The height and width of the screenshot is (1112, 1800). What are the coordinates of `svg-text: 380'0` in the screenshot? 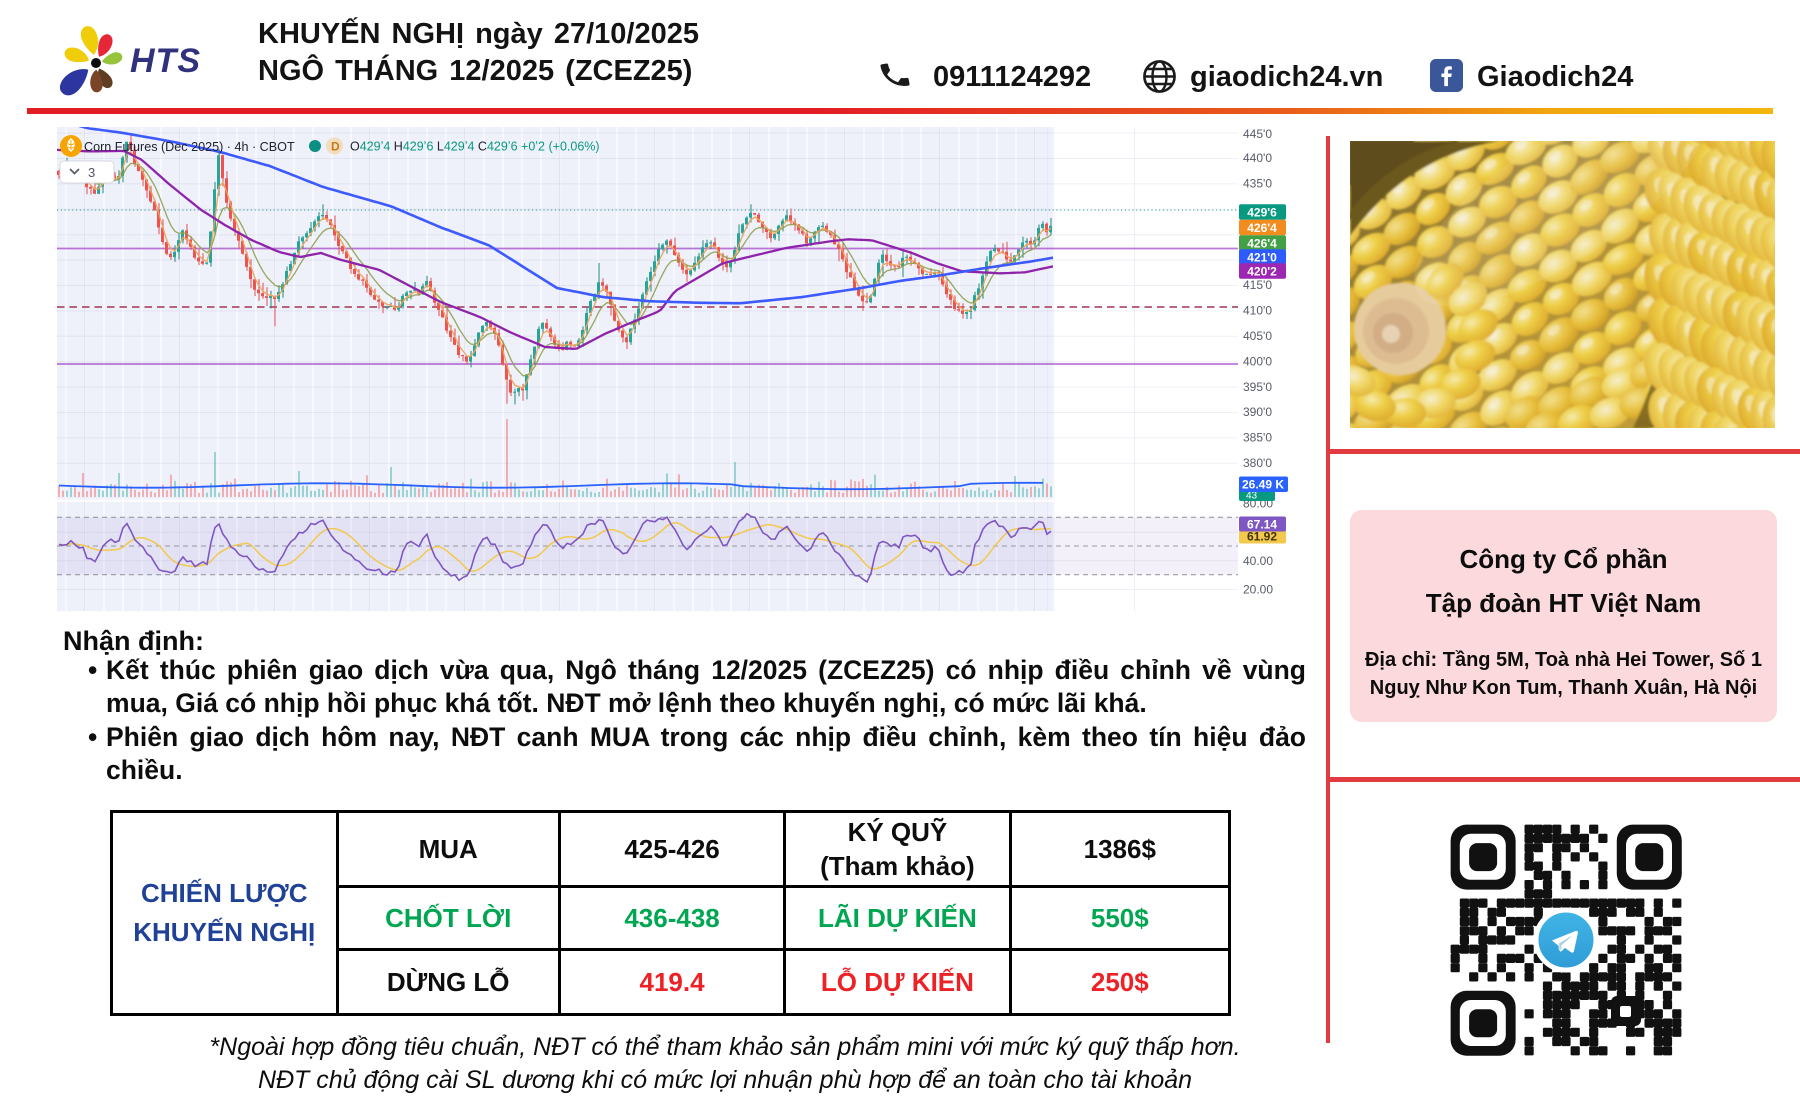 It's located at (1257, 463).